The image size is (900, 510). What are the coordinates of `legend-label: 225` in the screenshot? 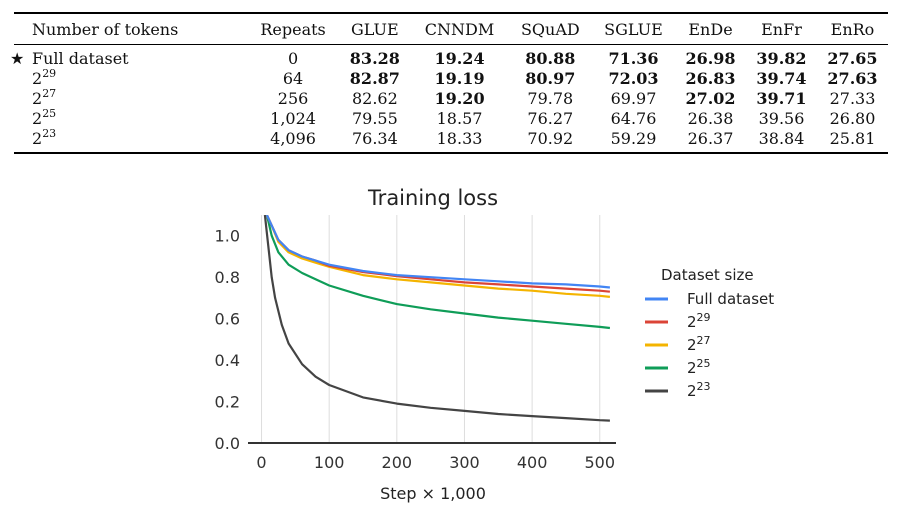 It's located at (699, 367).